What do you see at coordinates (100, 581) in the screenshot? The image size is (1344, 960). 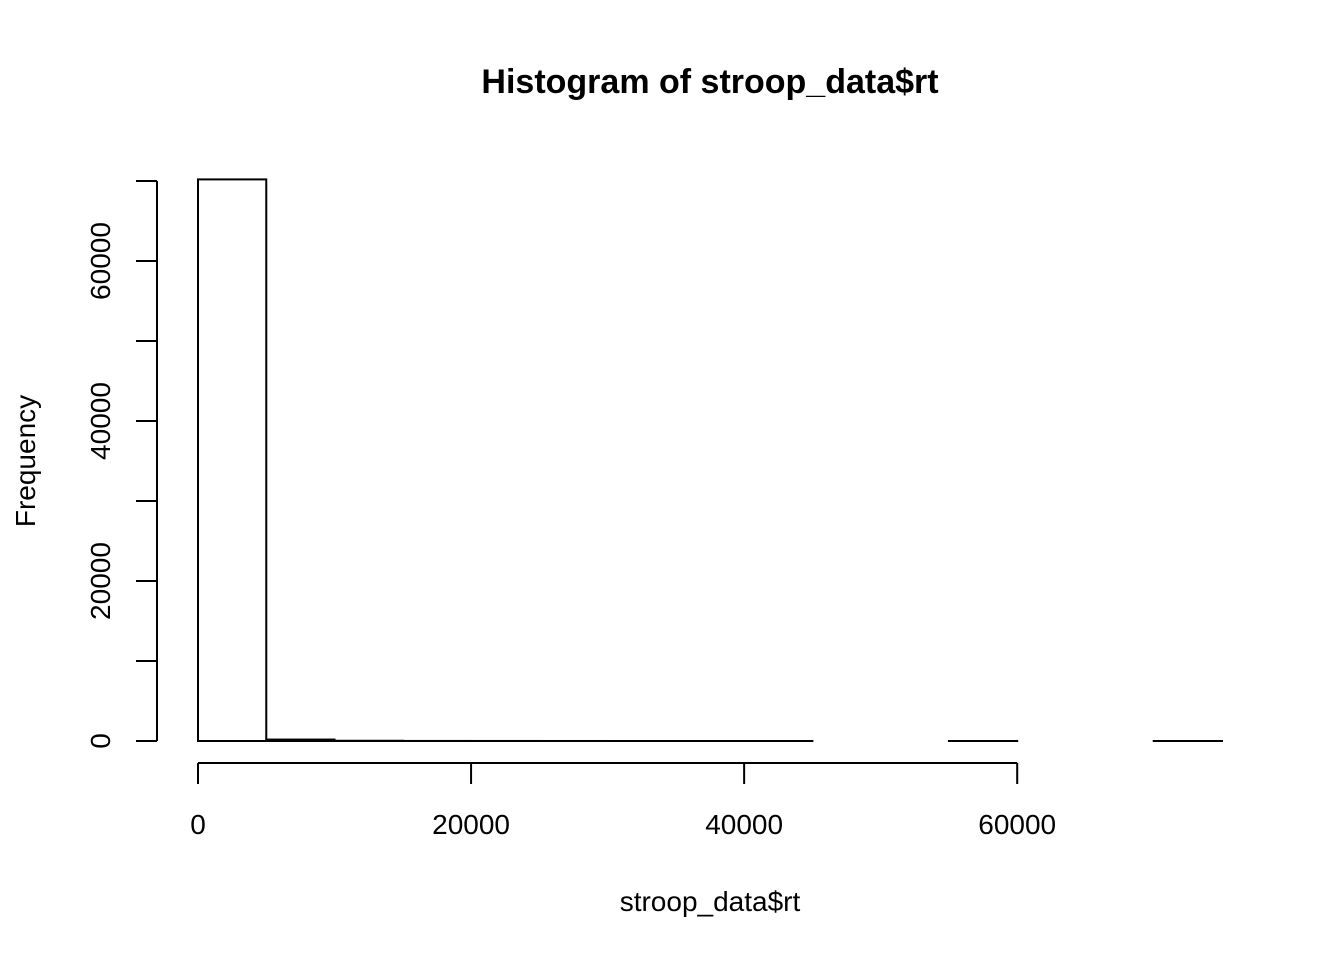 I see `y-tick-label: 20000` at bounding box center [100, 581].